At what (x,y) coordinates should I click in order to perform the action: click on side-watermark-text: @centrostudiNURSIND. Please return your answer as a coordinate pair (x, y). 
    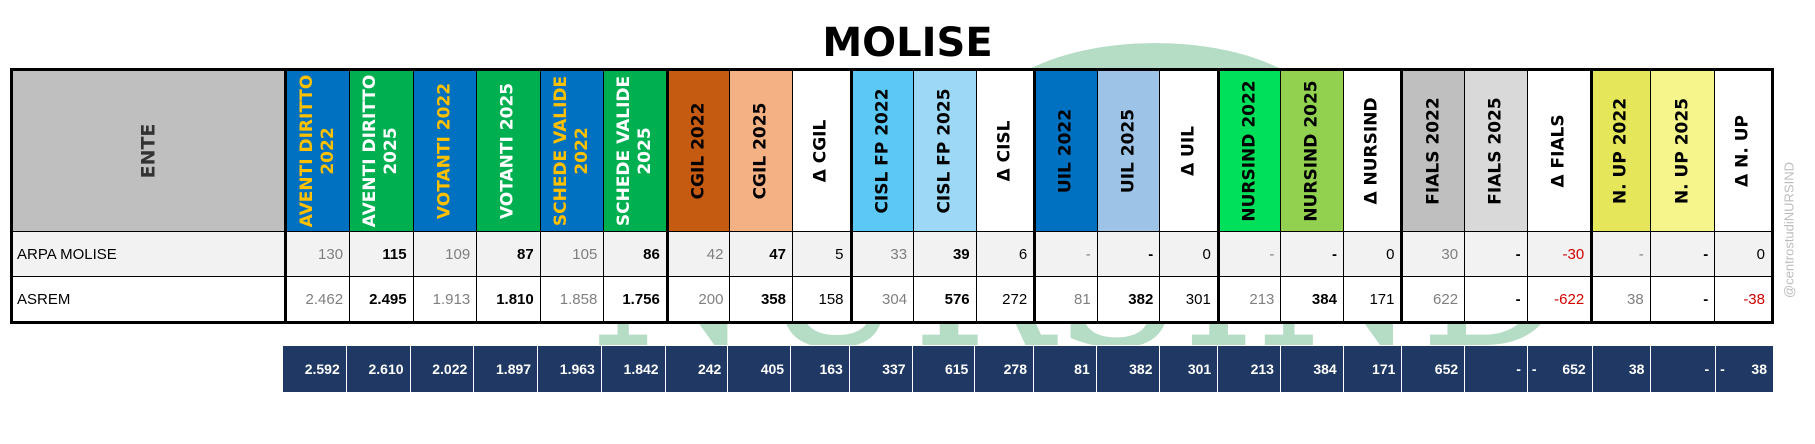
    Looking at the image, I should click on (1789, 230).